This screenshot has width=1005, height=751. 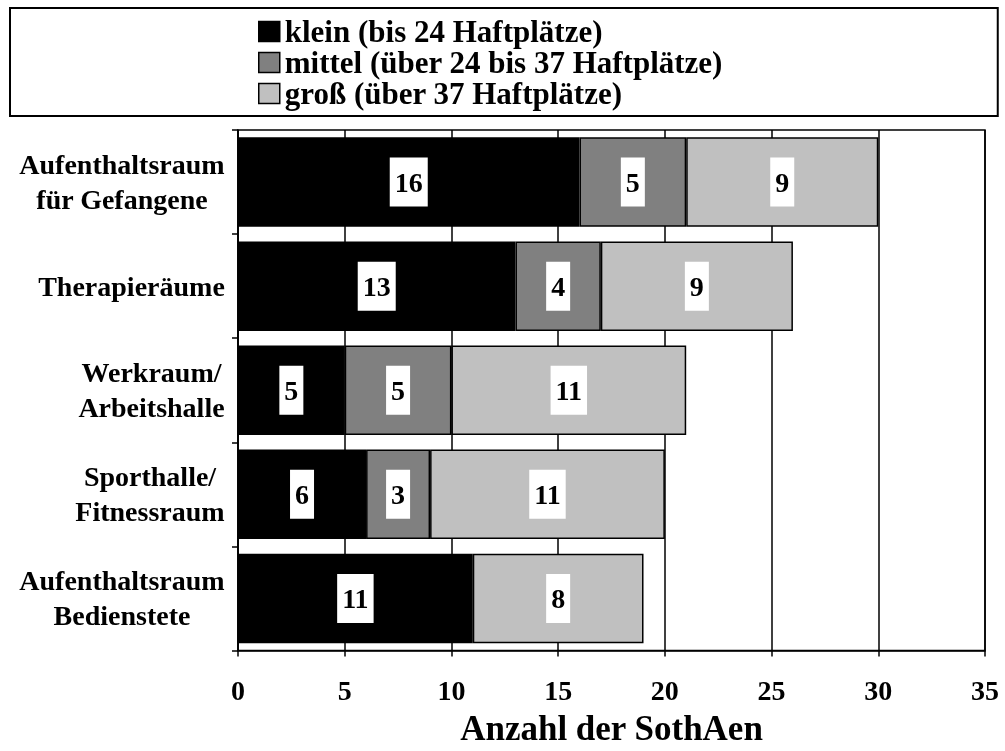 I want to click on x-tick-label: 0, so click(x=238, y=690).